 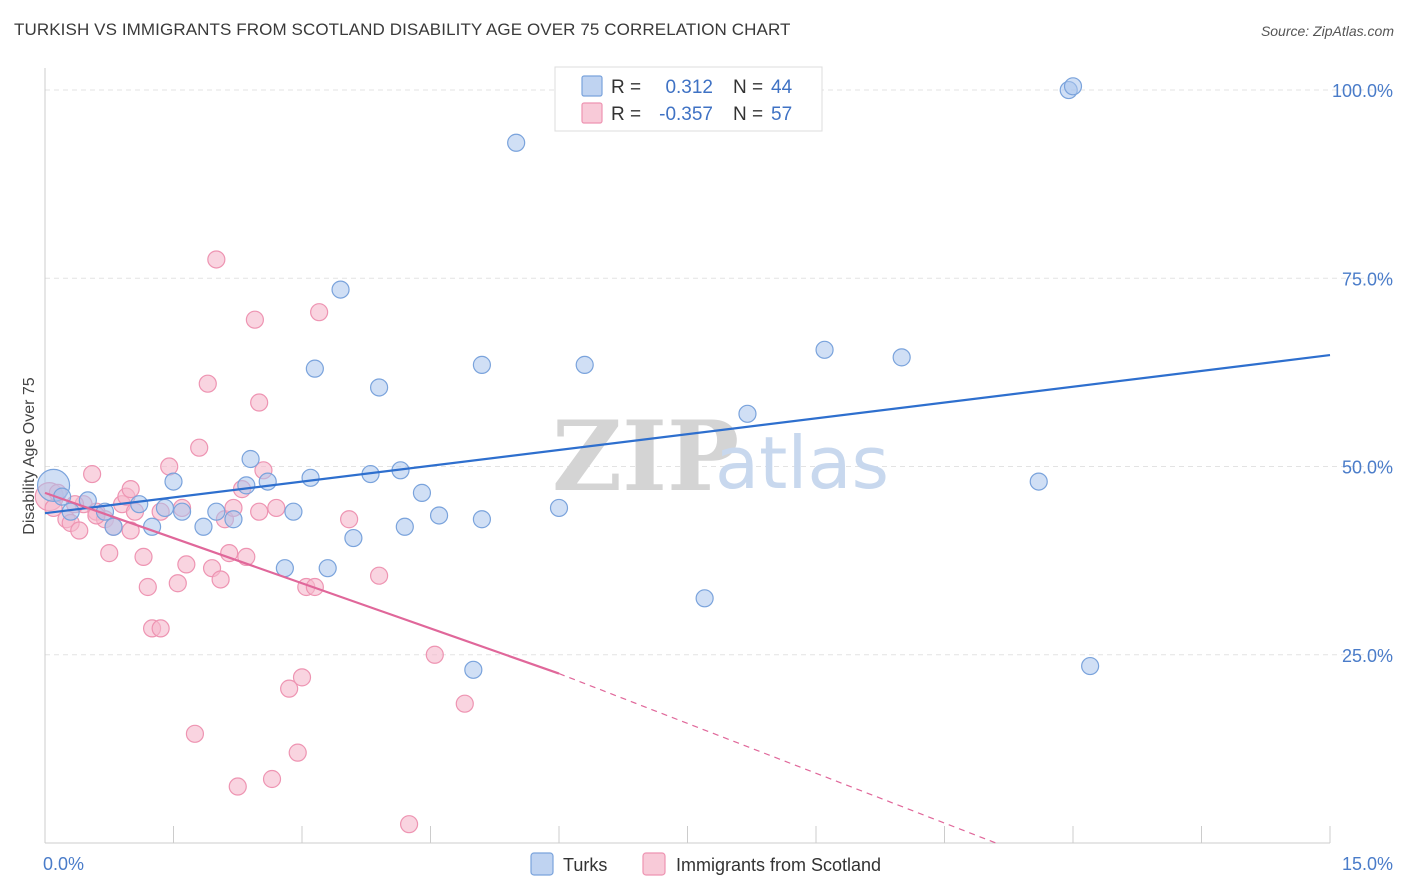 What do you see at coordinates (654, 864) in the screenshot?
I see `legend-swatch-scotland-bottom` at bounding box center [654, 864].